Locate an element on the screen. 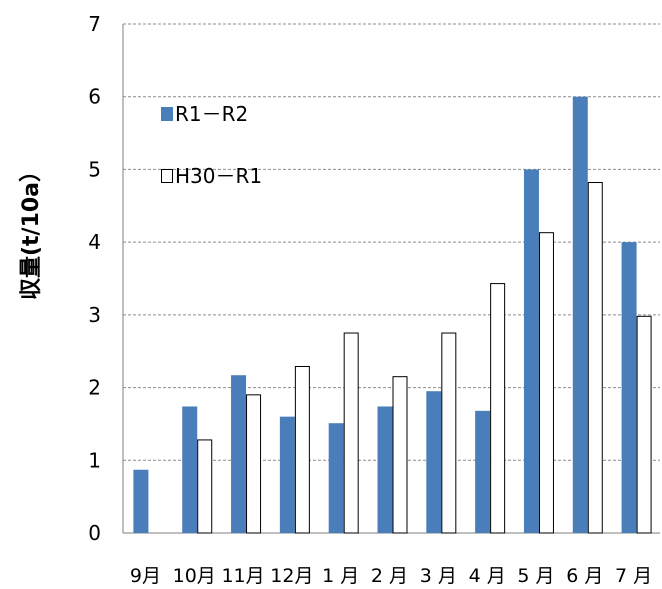 The width and height of the screenshot is (662, 589). y-tick-label: 3 is located at coordinates (94, 315).